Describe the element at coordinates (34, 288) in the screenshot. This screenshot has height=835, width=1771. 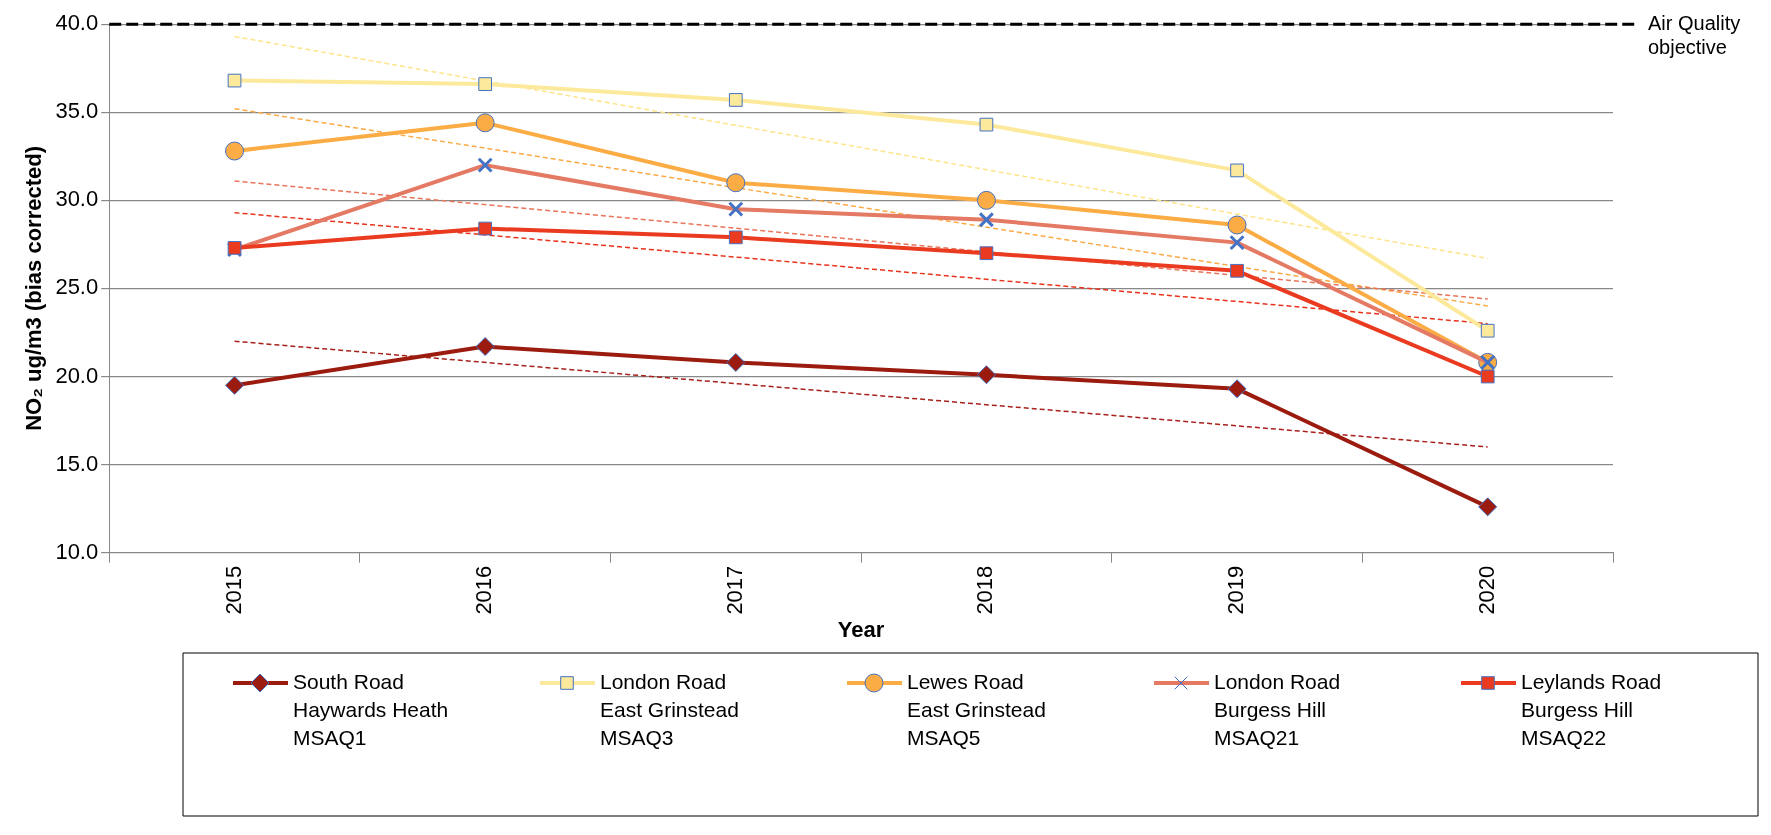
I see `y-axis-title: NO₂ ug/m3 (bias corrected)` at that location.